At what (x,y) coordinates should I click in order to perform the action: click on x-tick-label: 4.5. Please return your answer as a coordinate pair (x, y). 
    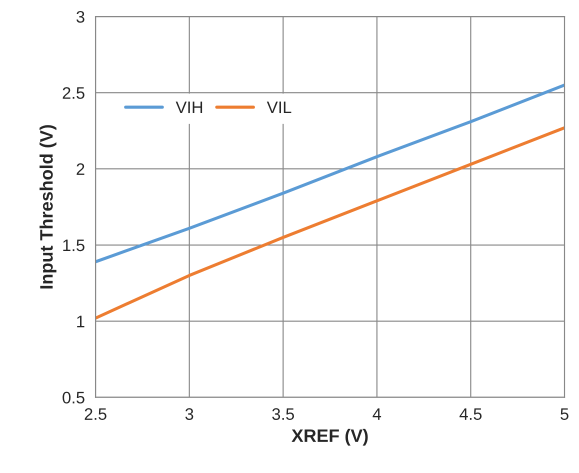
    Looking at the image, I should click on (471, 414).